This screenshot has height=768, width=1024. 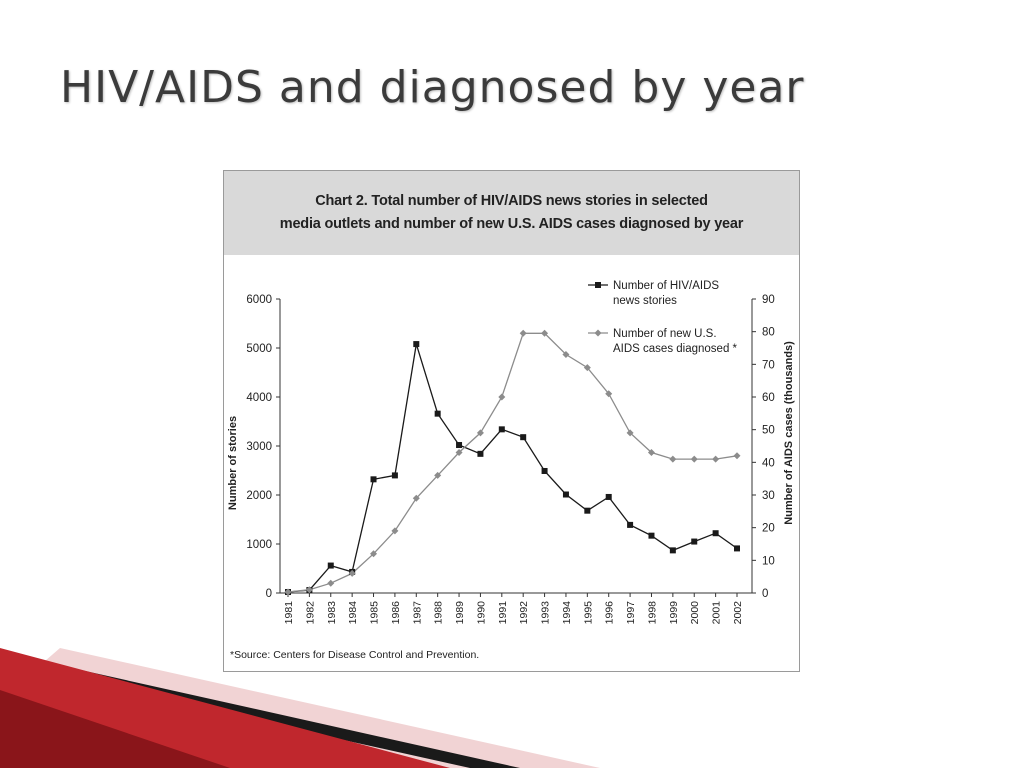 What do you see at coordinates (546, 613) in the screenshot?
I see `x-tick-label: 1993` at bounding box center [546, 613].